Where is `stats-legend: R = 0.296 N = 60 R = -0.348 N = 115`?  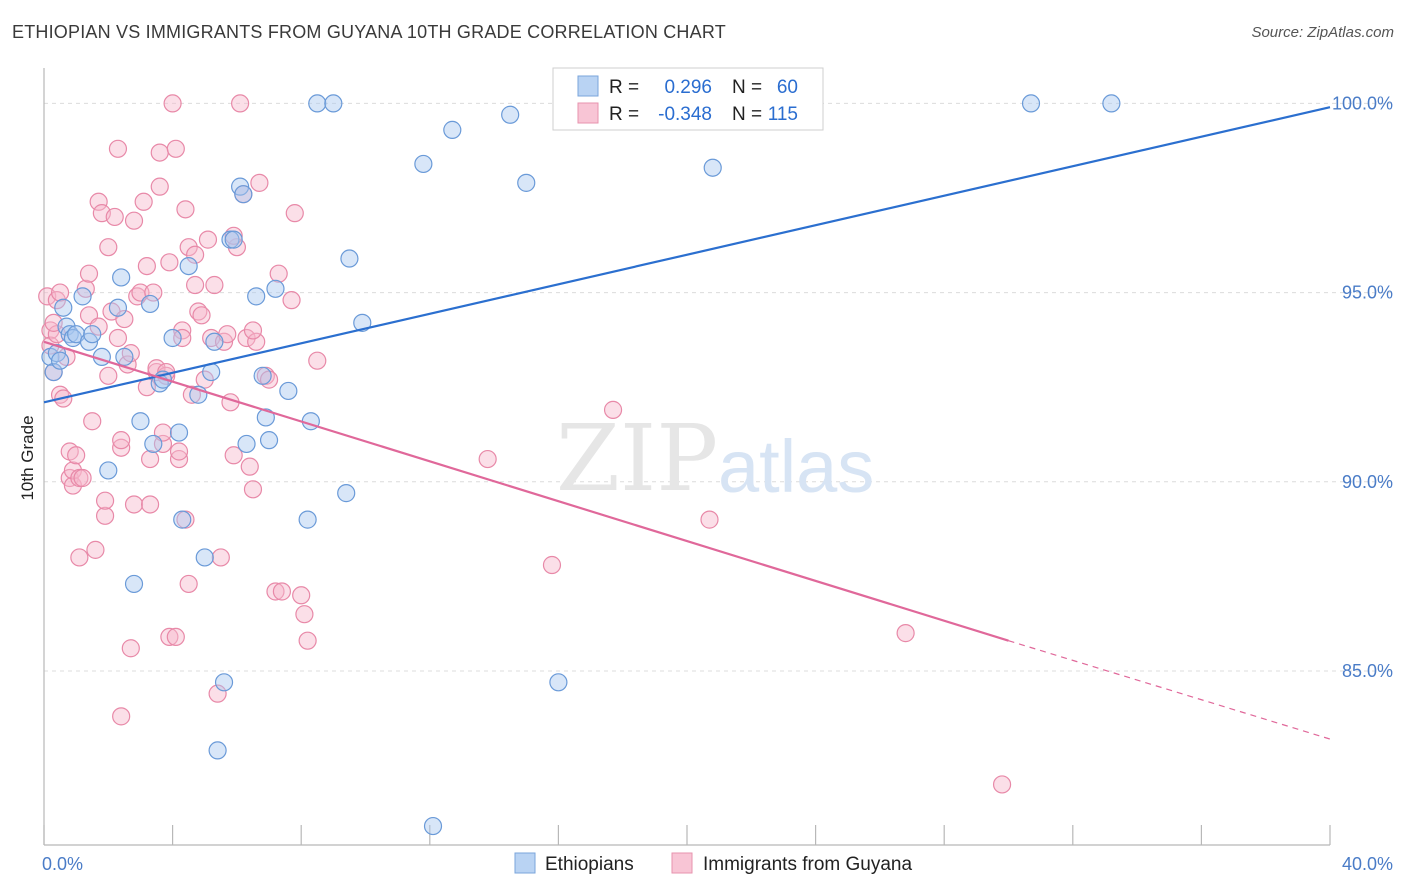
stats-legend: R = 0.296 N = 60 R = -0.348 N = 115 is located at coordinates (688, 99).